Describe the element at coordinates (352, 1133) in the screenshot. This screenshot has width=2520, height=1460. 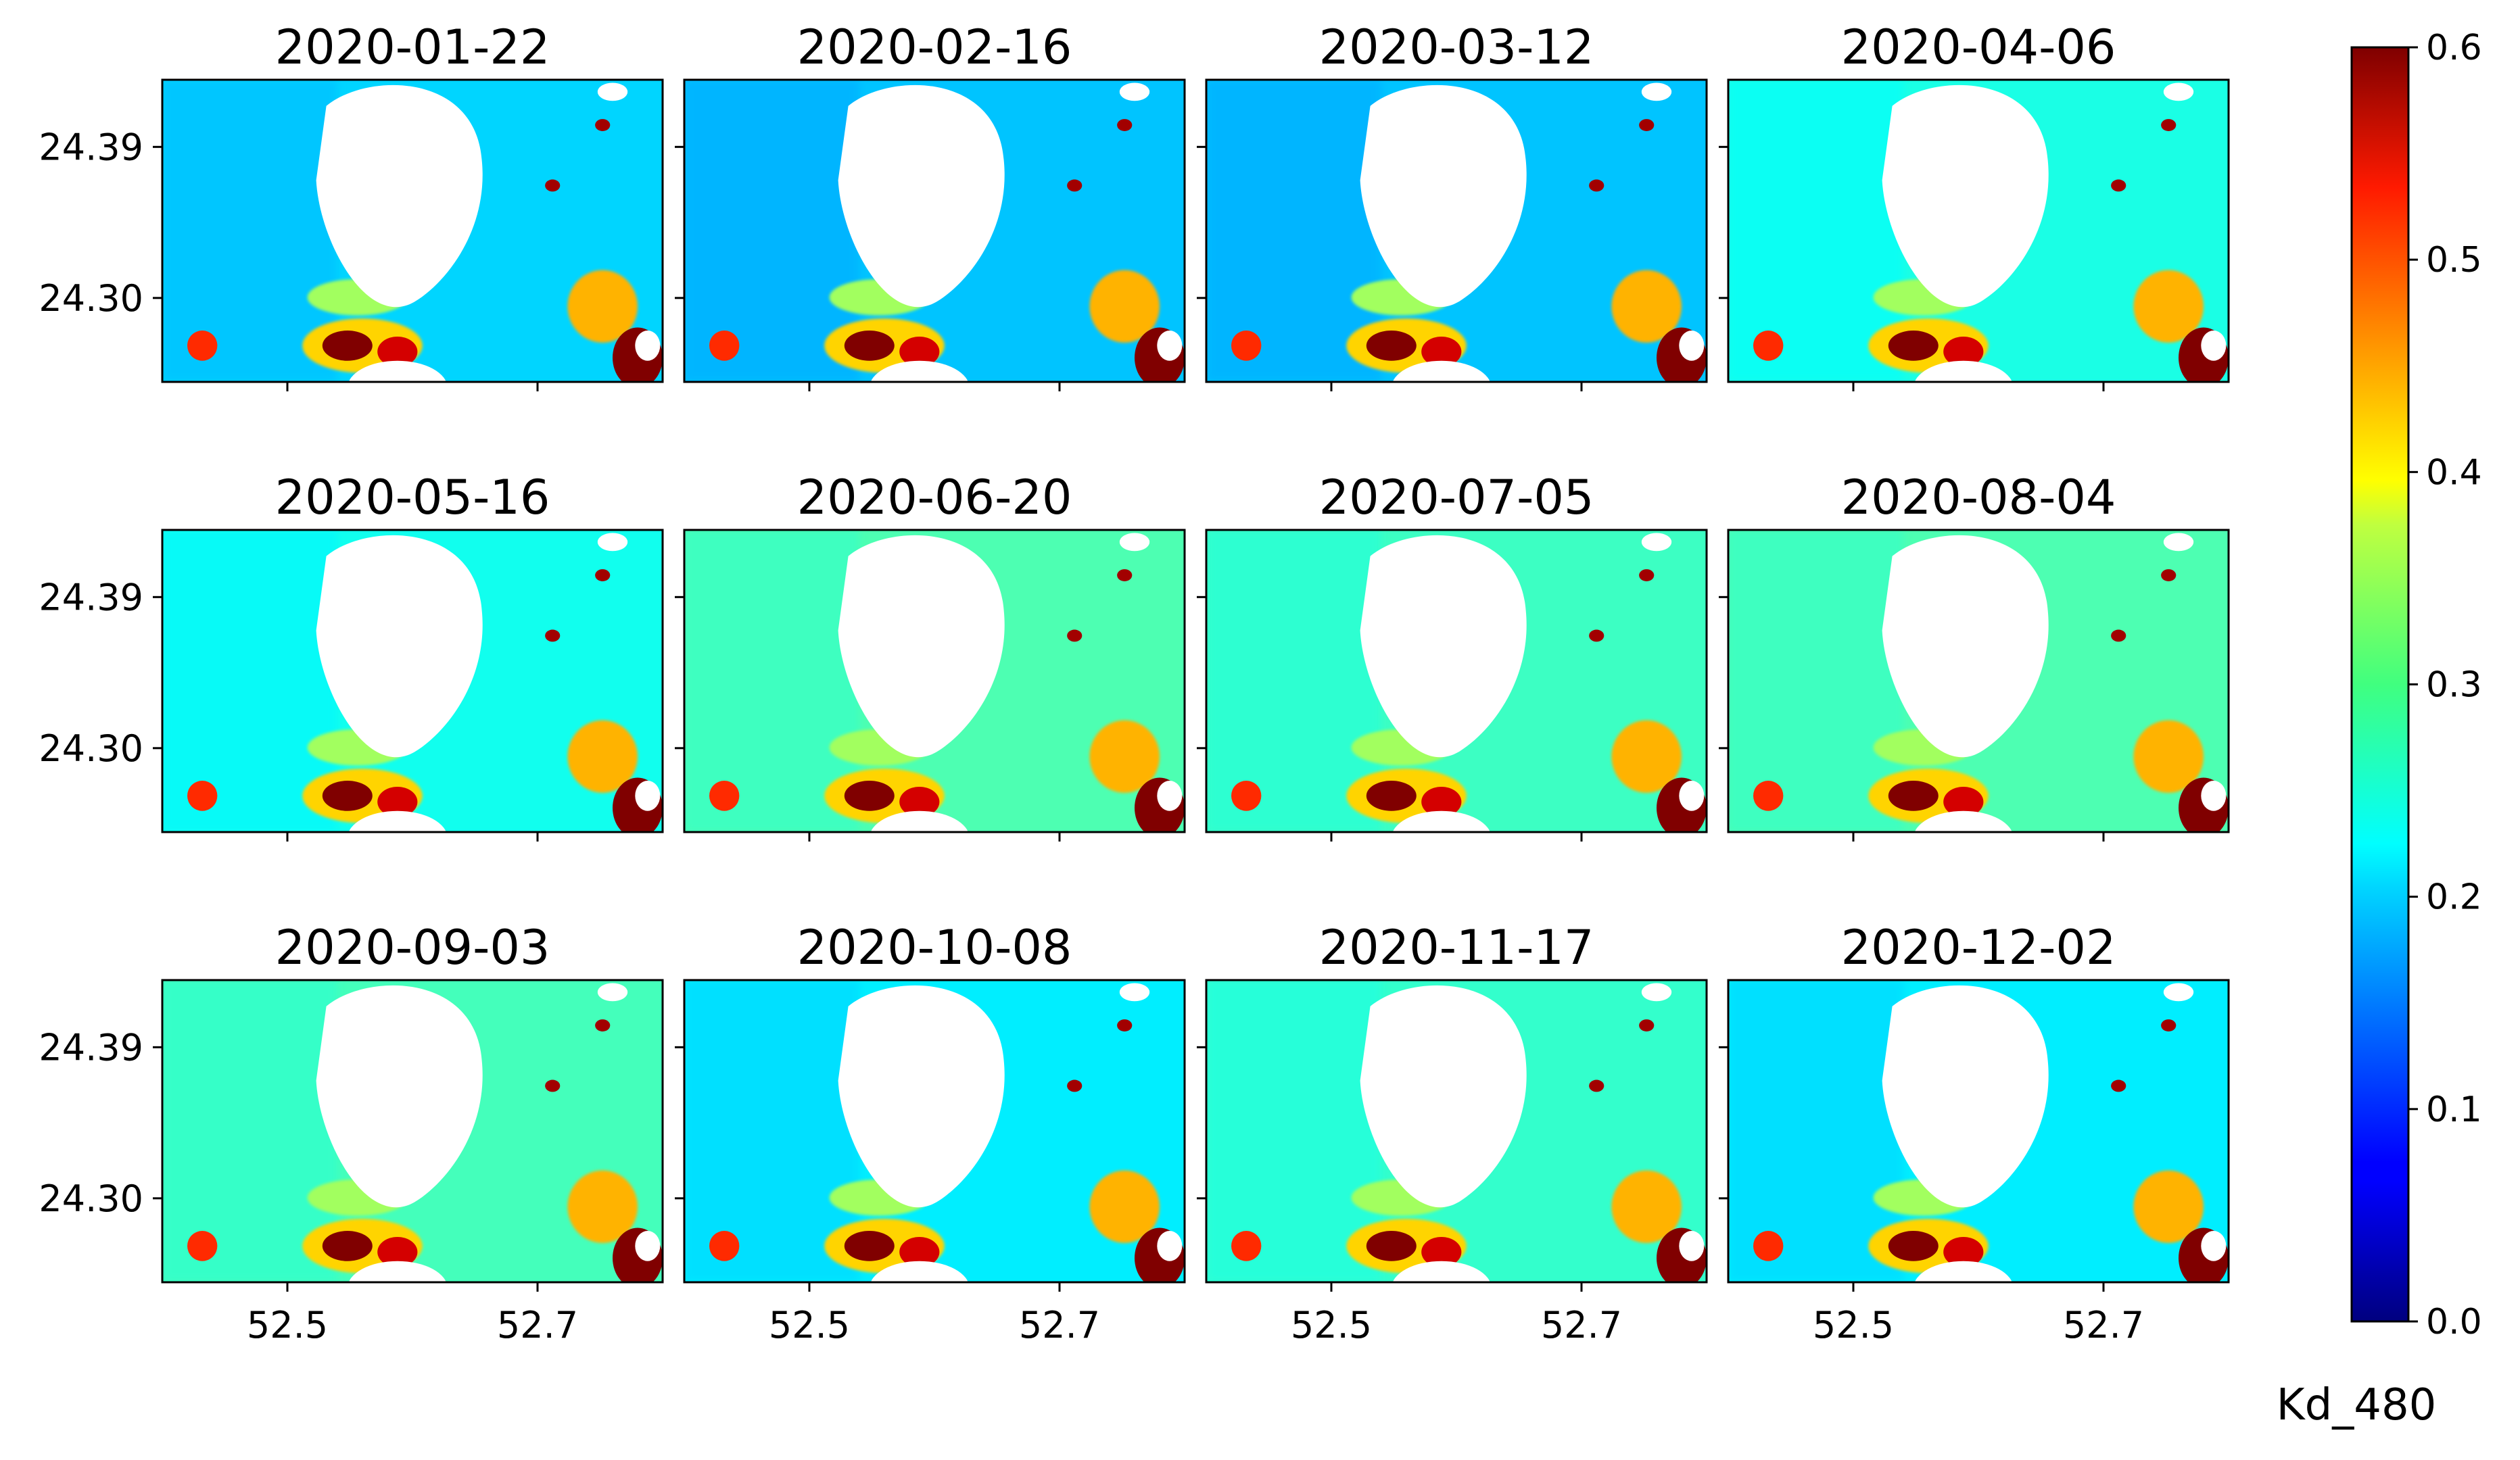
I see `map-panel-9: 2020-09-03 52.5 52.7 24.39 24.30` at that location.